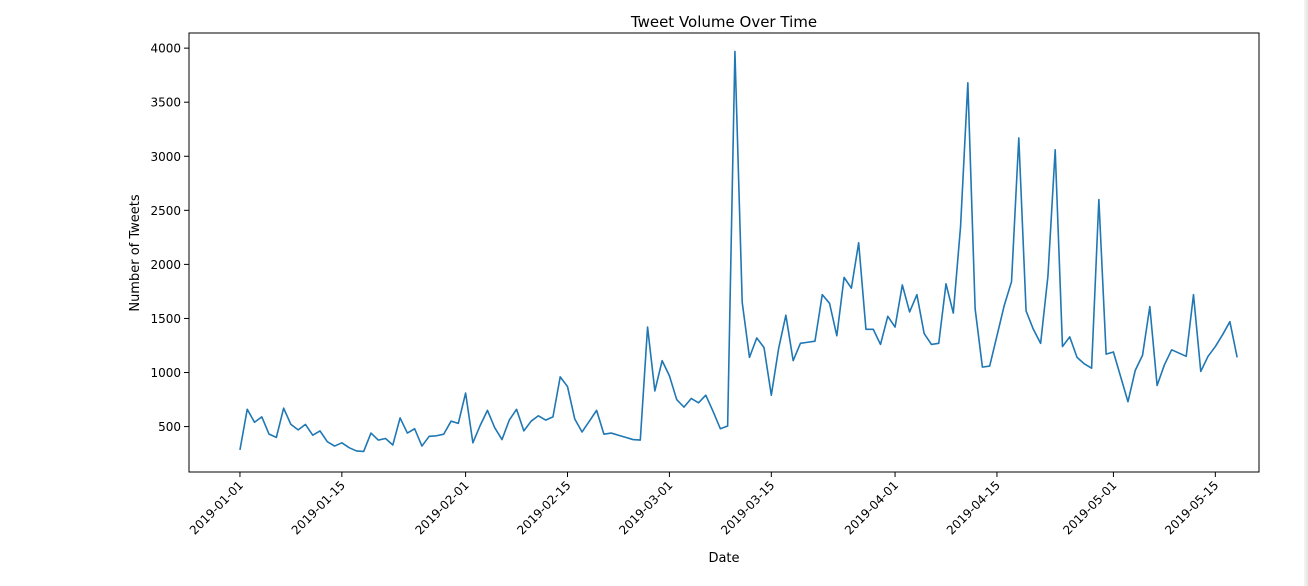 Image resolution: width=1308 pixels, height=586 pixels. What do you see at coordinates (645, 507) in the screenshot?
I see `x-tick-label: 2019-03-01` at bounding box center [645, 507].